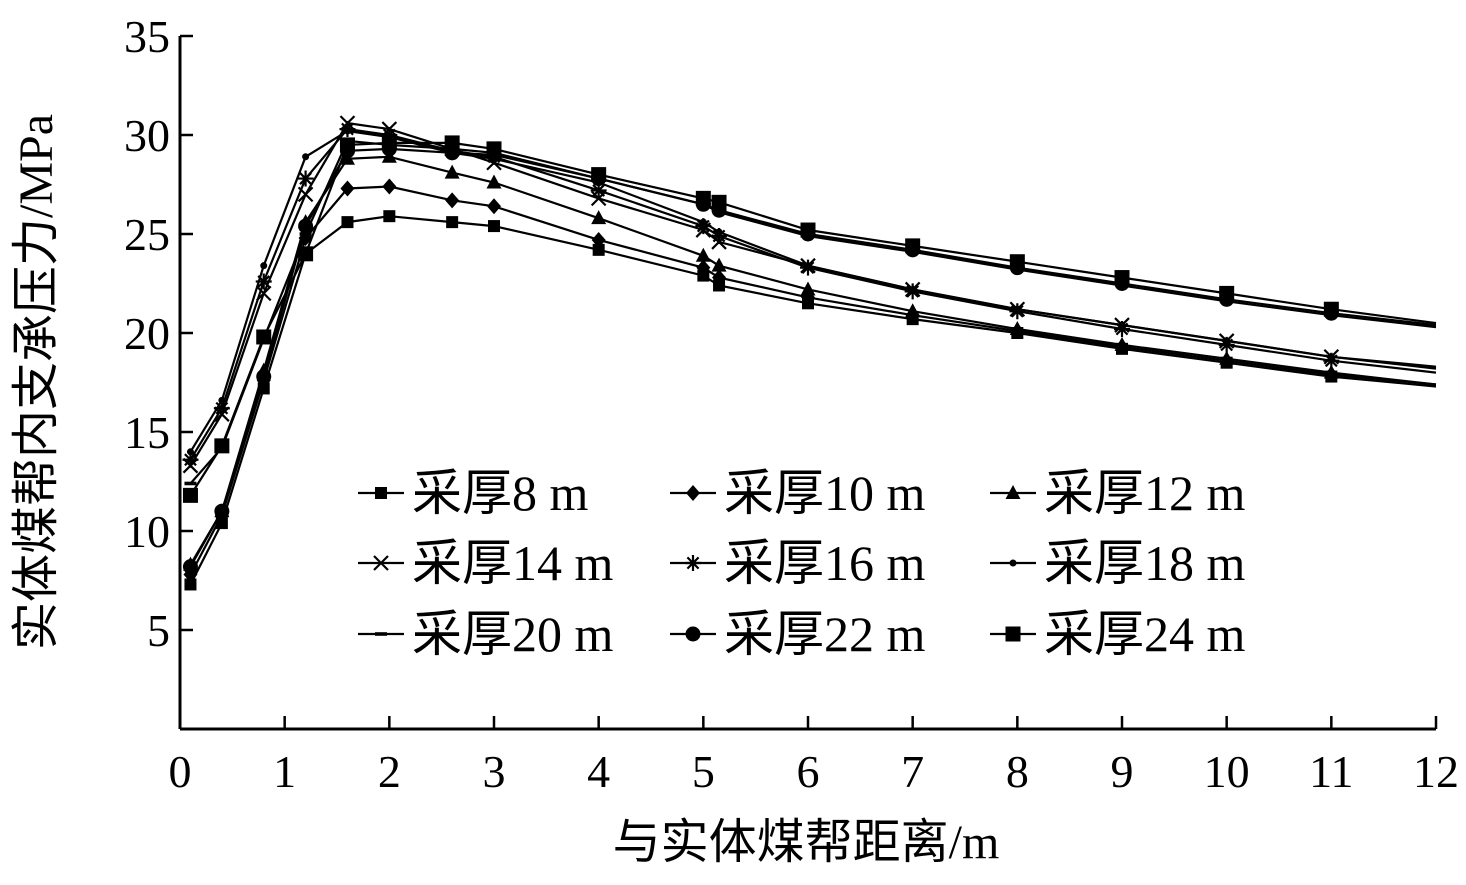 This screenshot has width=1466, height=885. What do you see at coordinates (180, 771) in the screenshot?
I see `x-tick-label: 0` at bounding box center [180, 771].